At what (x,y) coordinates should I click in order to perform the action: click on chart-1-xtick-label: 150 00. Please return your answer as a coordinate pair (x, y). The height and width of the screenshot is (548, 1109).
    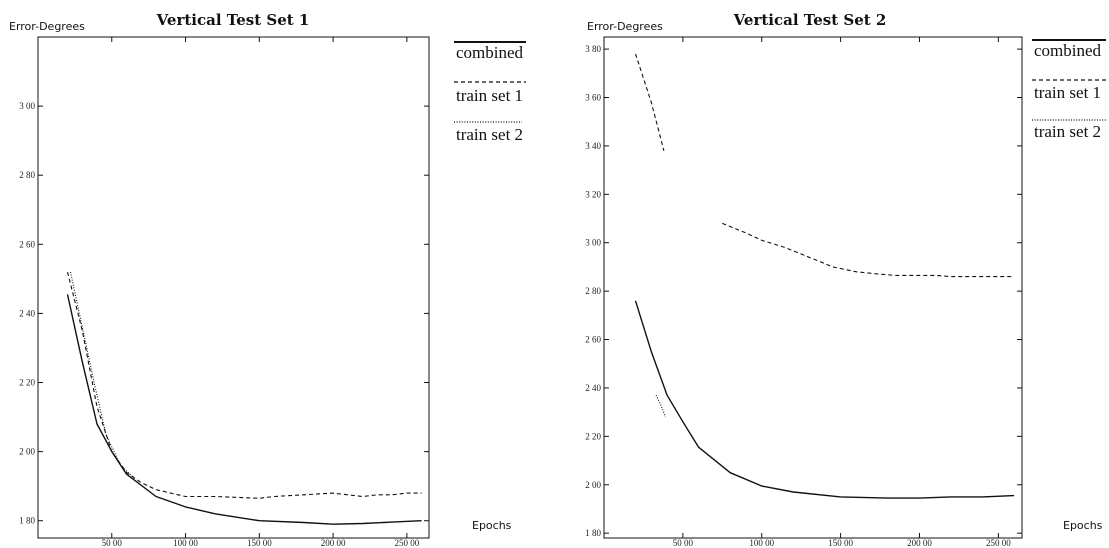
    Looking at the image, I should click on (259, 543).